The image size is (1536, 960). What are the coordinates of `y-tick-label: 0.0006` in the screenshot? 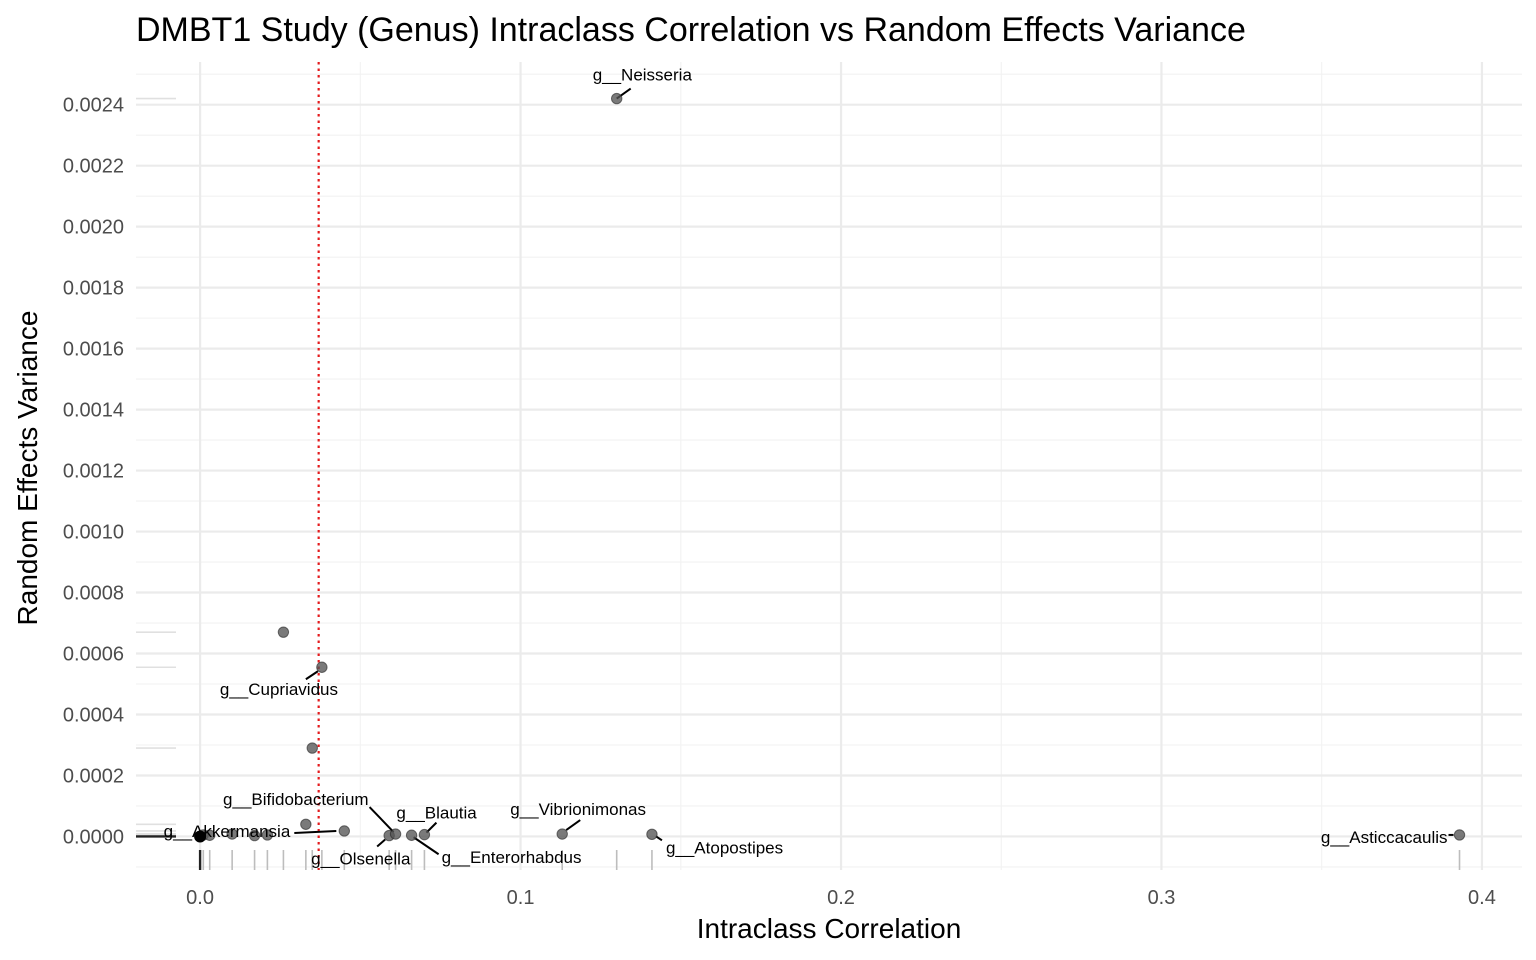 It's located at (93, 655).